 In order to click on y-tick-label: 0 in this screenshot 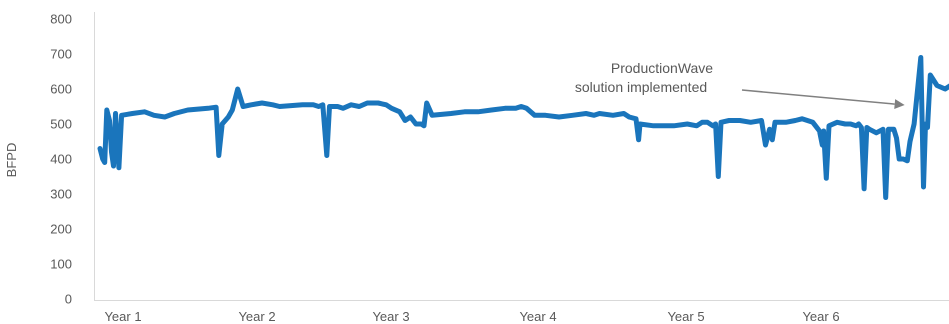, I will do `click(68, 299)`.